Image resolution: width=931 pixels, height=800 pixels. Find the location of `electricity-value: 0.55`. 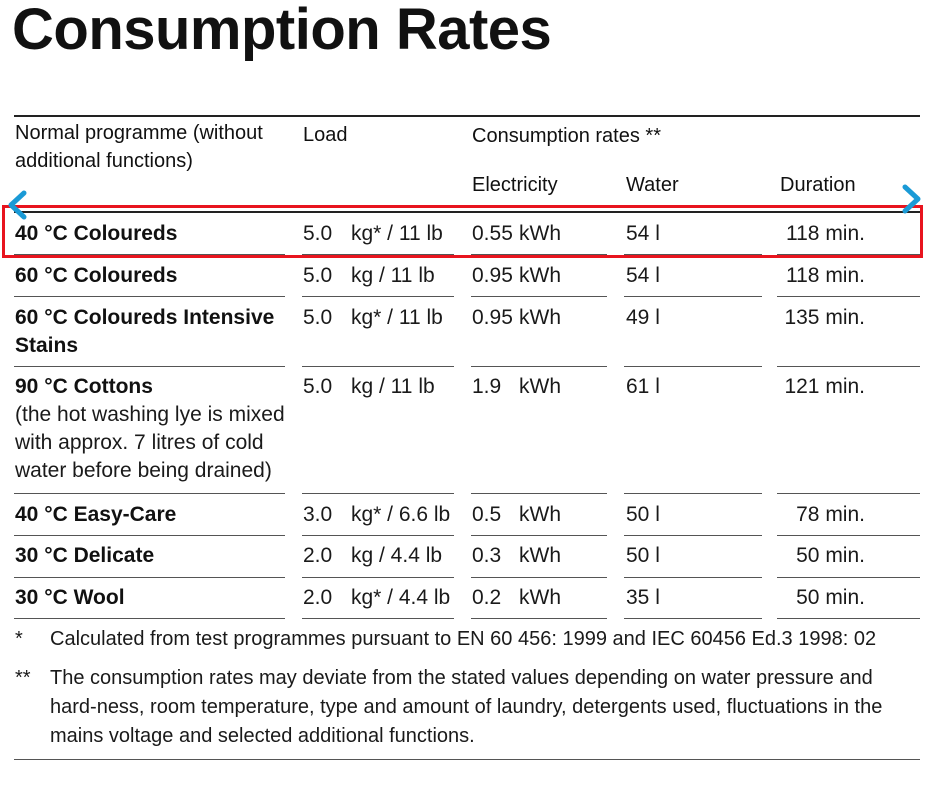

electricity-value: 0.55 is located at coordinates (492, 233).